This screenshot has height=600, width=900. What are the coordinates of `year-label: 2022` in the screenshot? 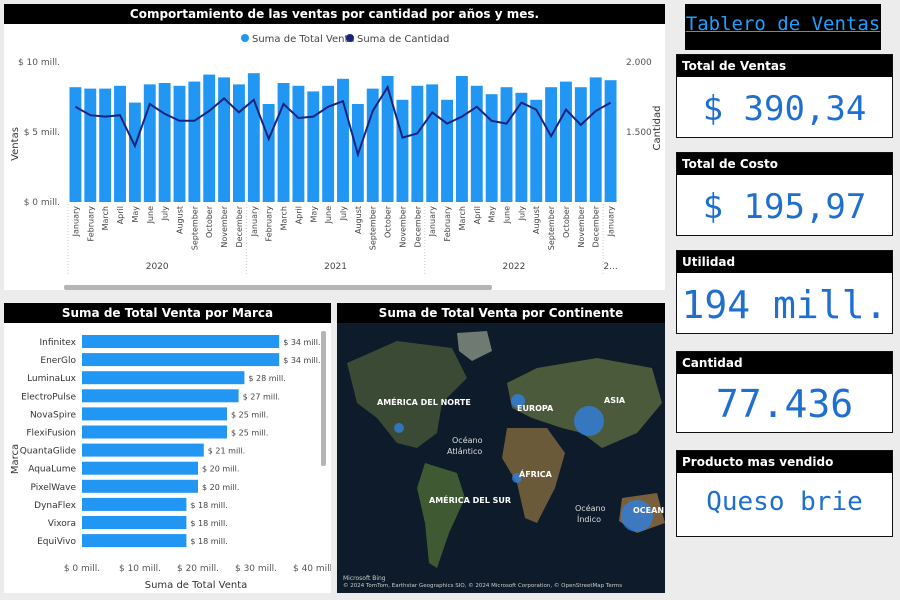 It's located at (513, 267).